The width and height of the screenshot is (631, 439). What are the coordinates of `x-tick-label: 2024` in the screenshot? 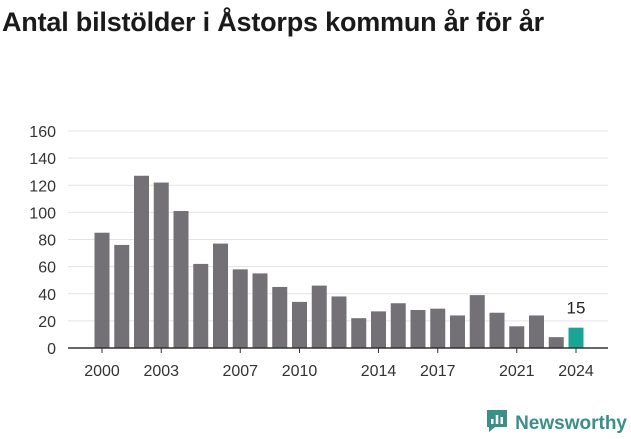 It's located at (576, 371).